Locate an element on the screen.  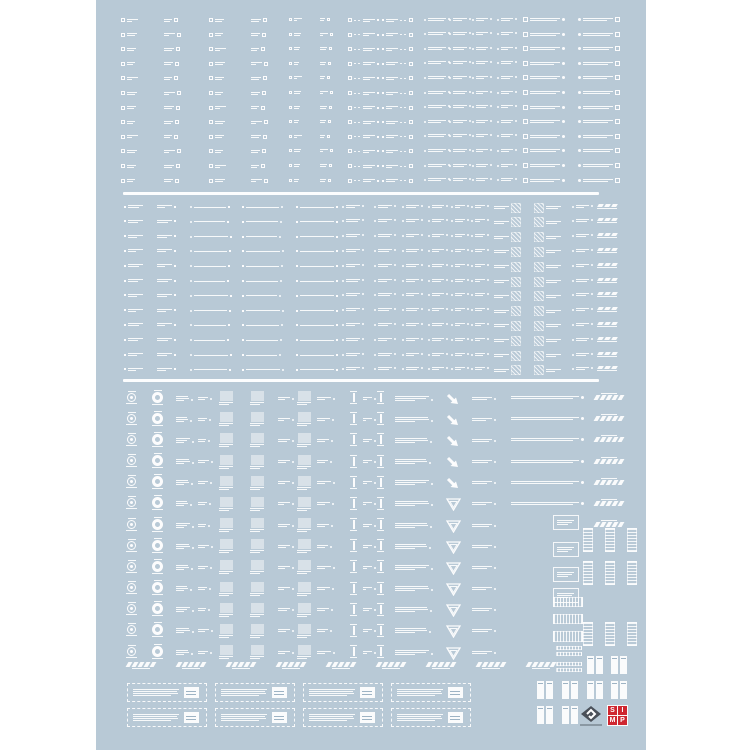
stripe-marks is located at coordinates (607, 309).